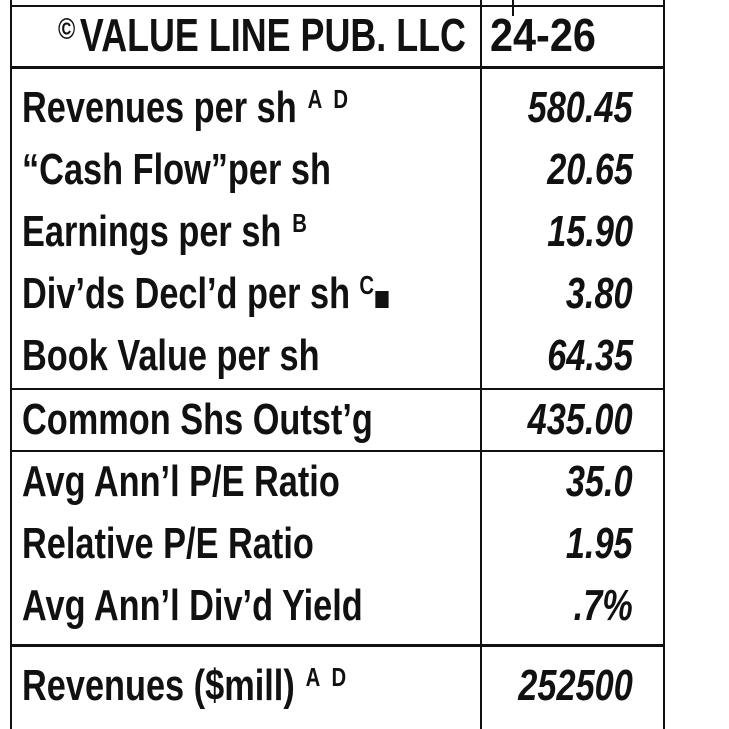  I want to click on row-pe-ratio-label: Avg Ann’l P/E Ratio, so click(181, 481).